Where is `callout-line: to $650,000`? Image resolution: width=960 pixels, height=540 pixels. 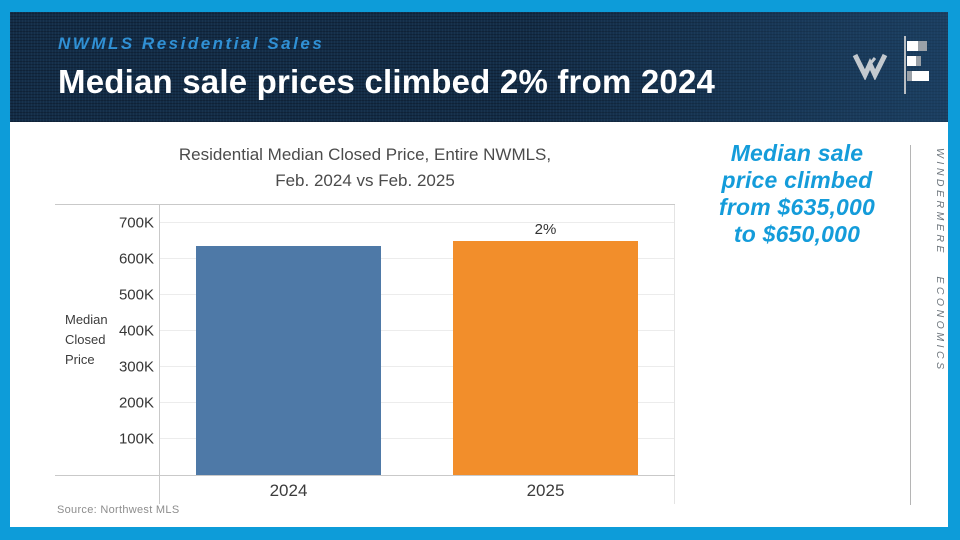 callout-line: to $650,000 is located at coordinates (797, 234).